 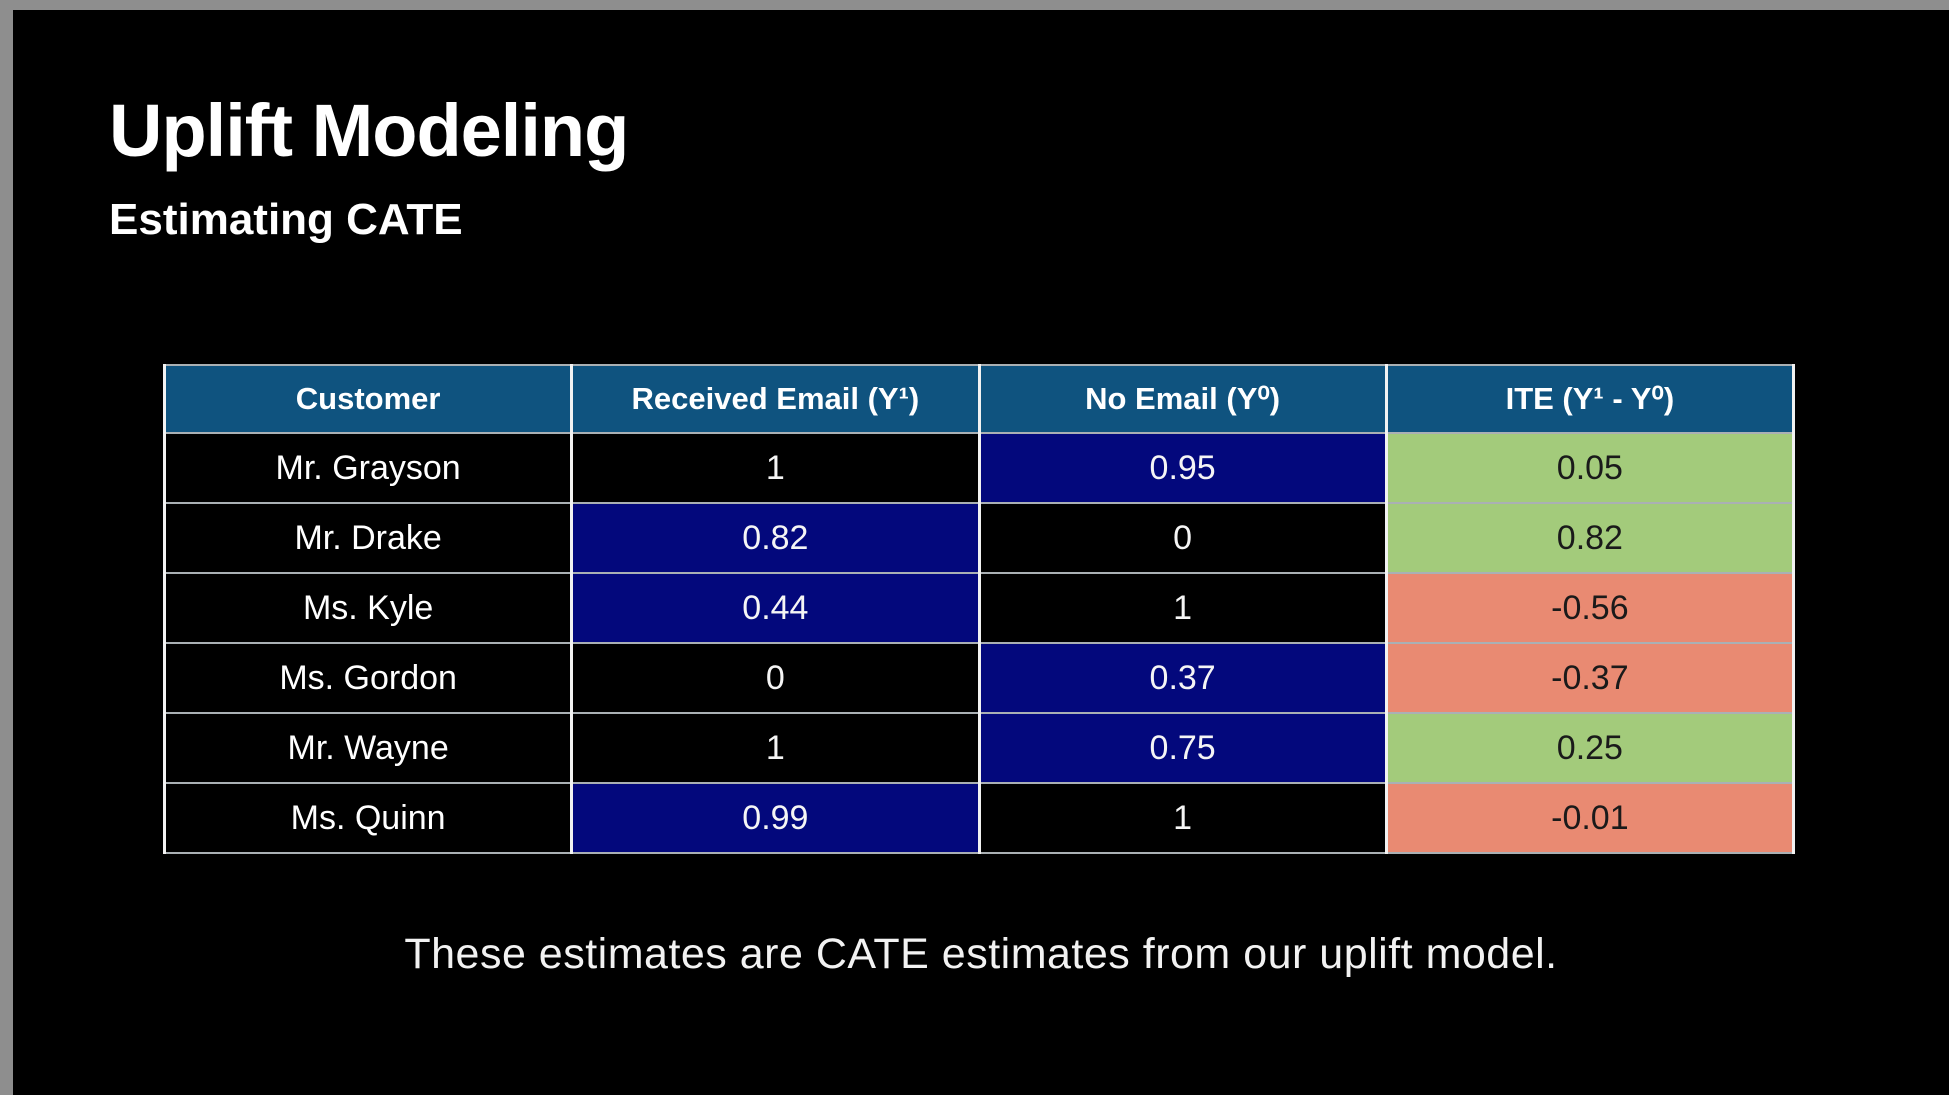 I want to click on no-email-cell: 0.95, so click(x=1182, y=468).